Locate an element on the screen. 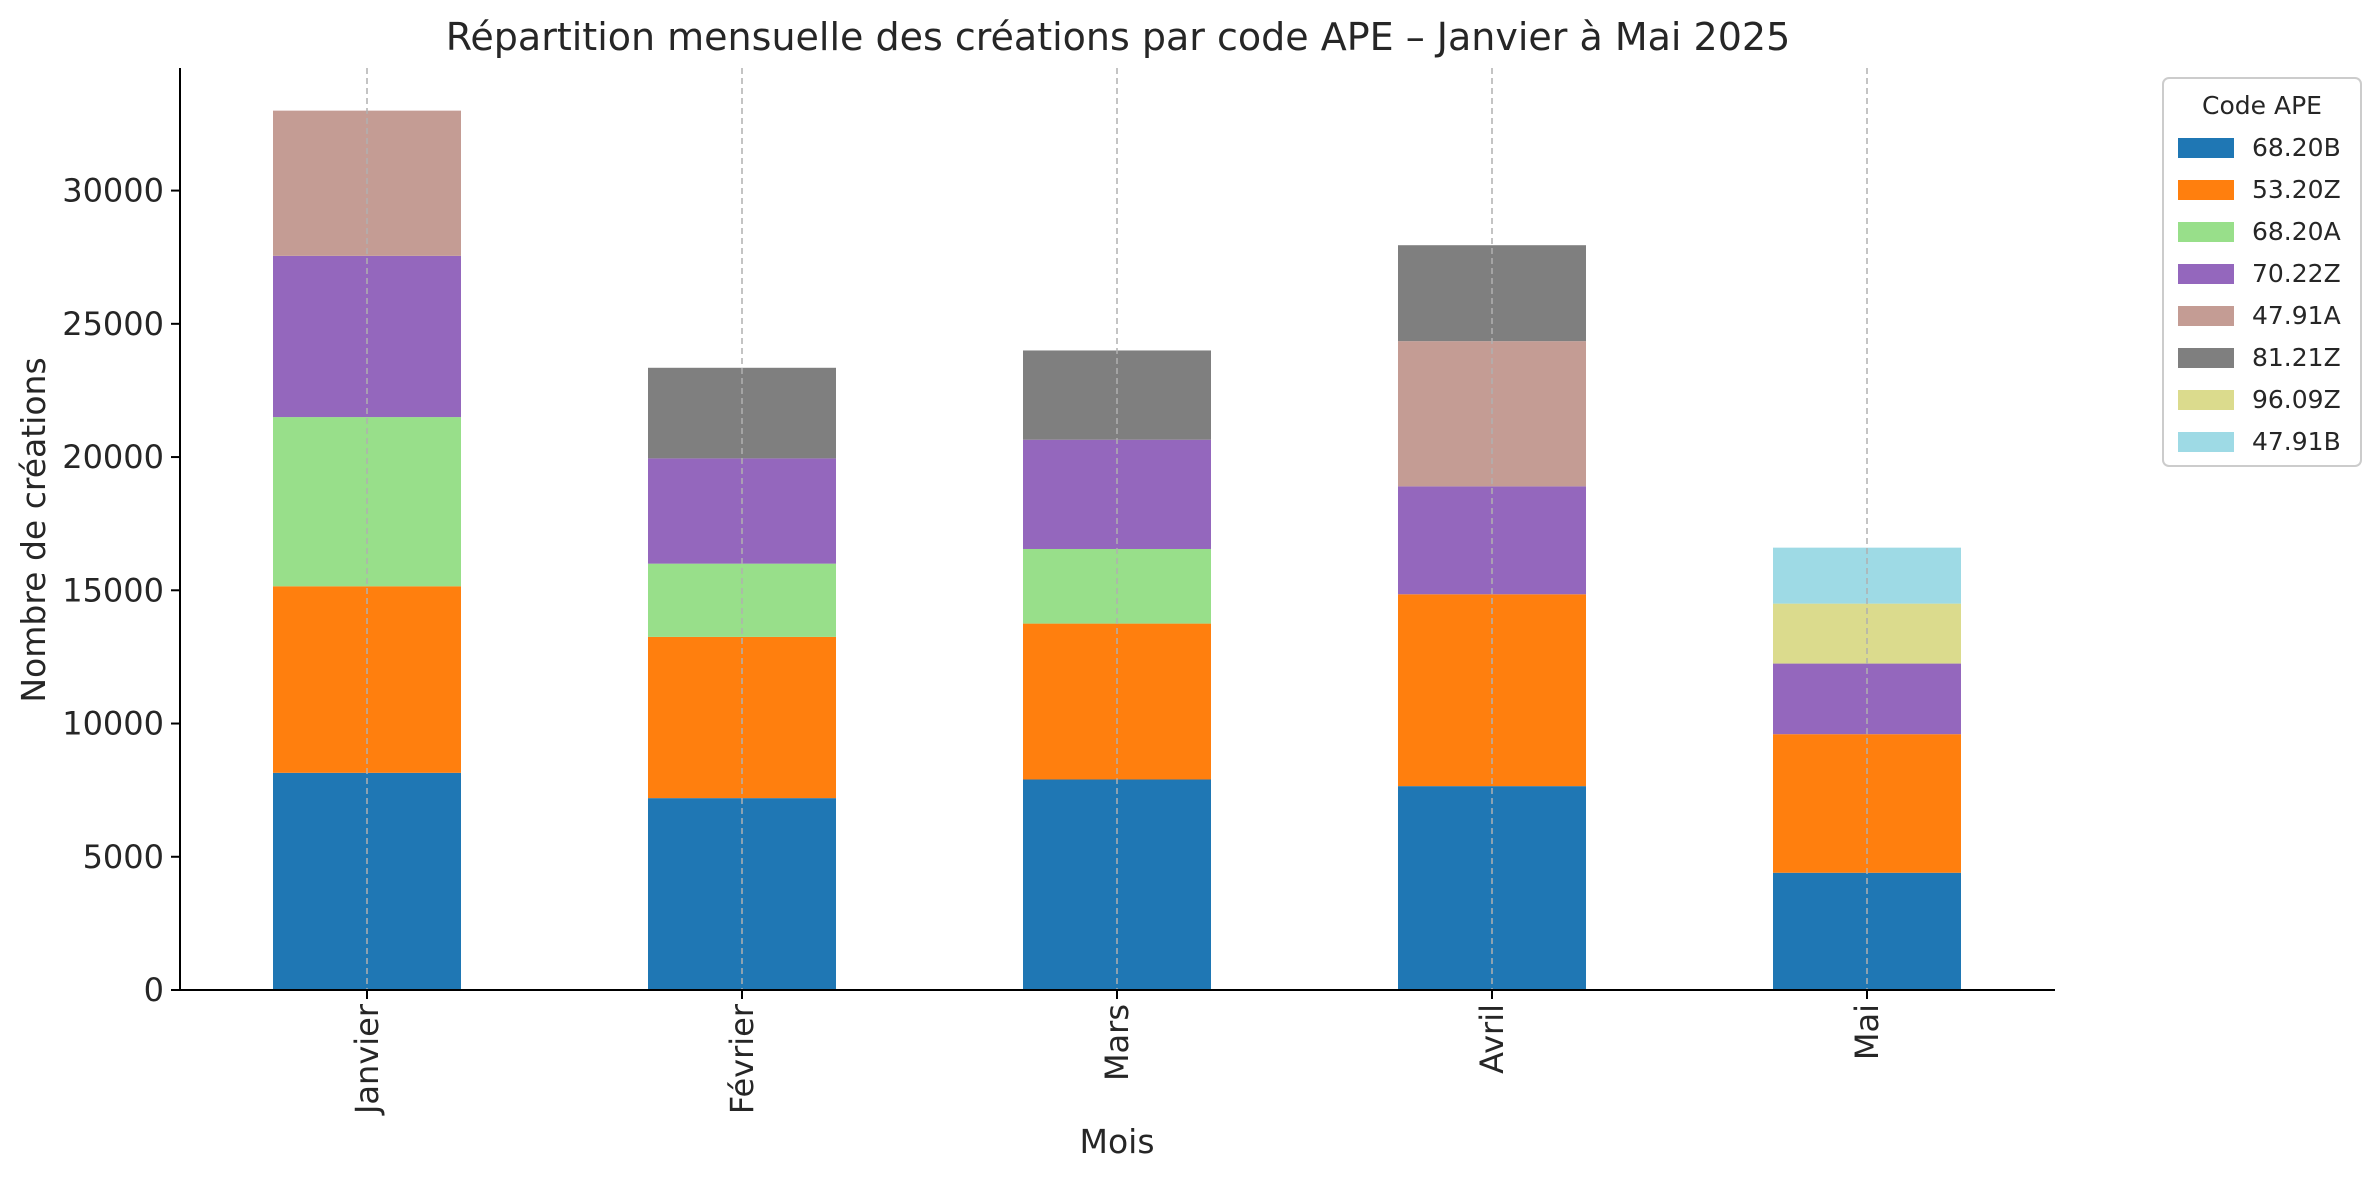 The image size is (2380, 1180). y-tick-label: 25000 is located at coordinates (113, 324).